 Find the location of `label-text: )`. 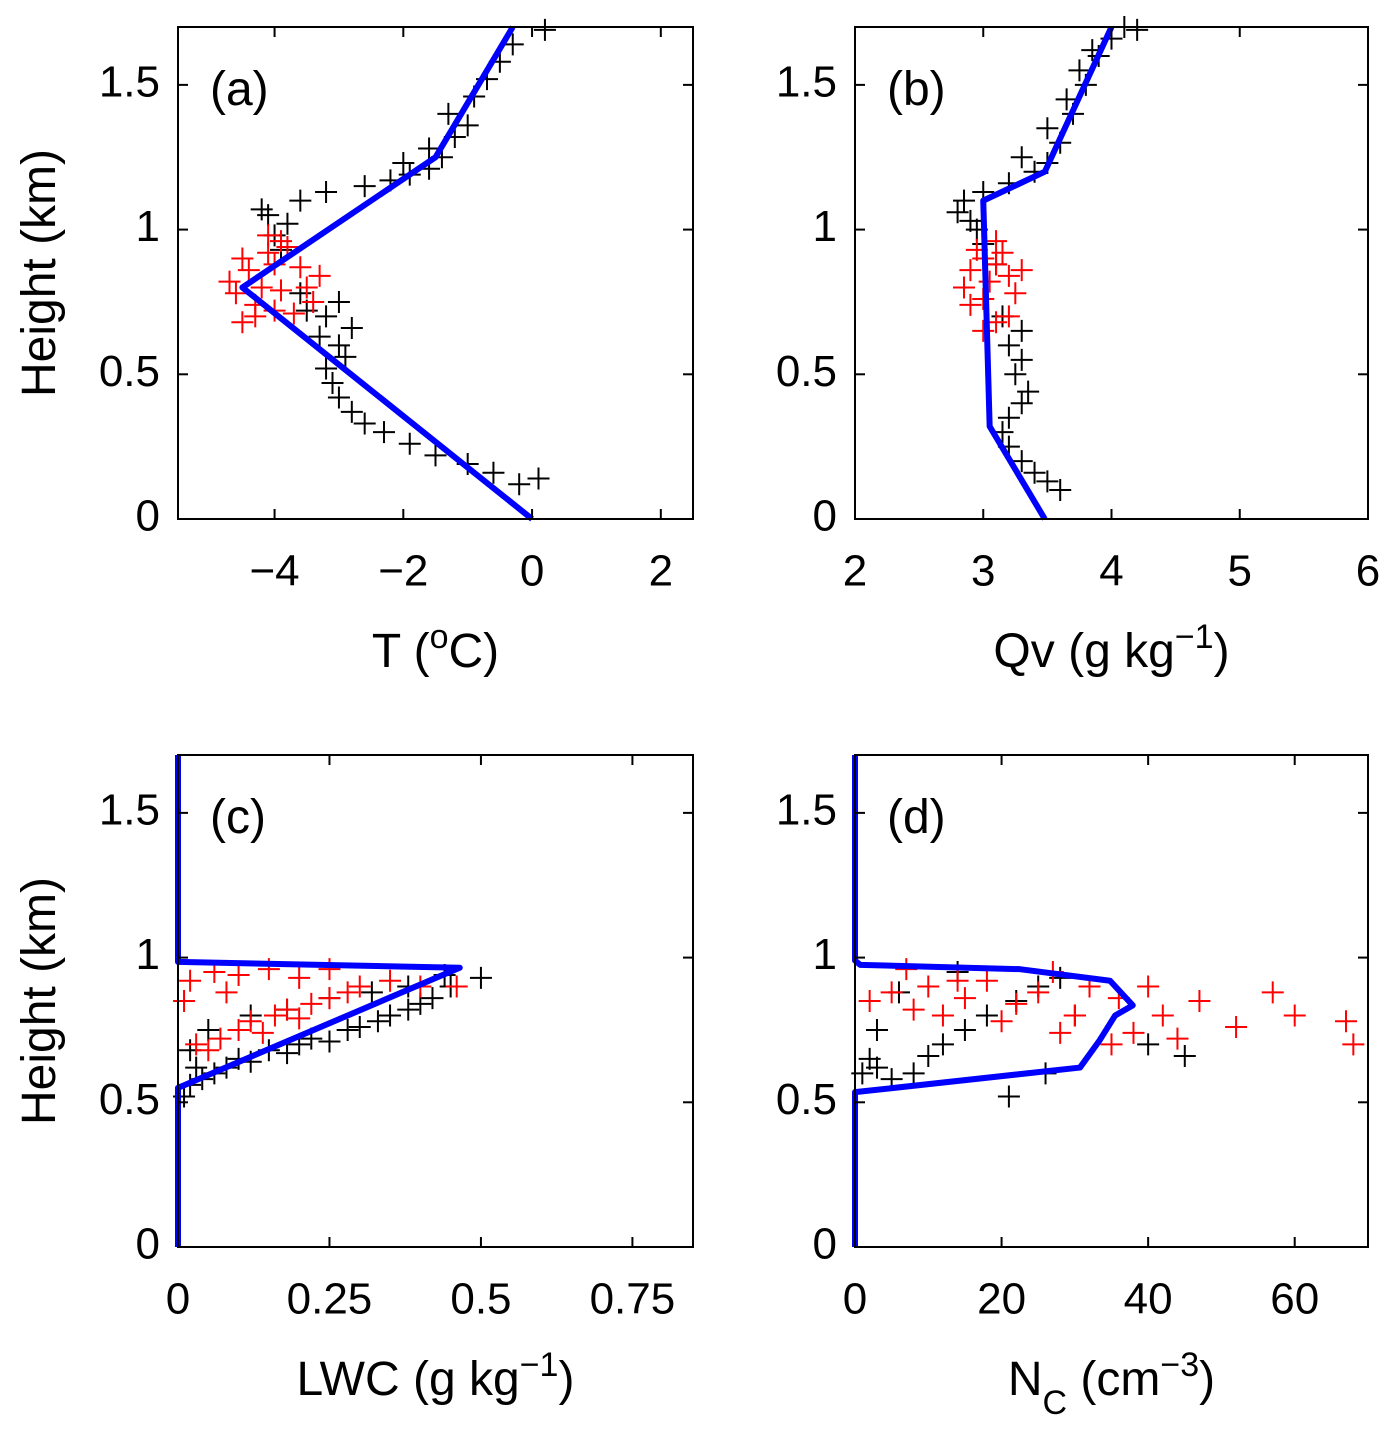

label-text: ) is located at coordinates (566, 1379).